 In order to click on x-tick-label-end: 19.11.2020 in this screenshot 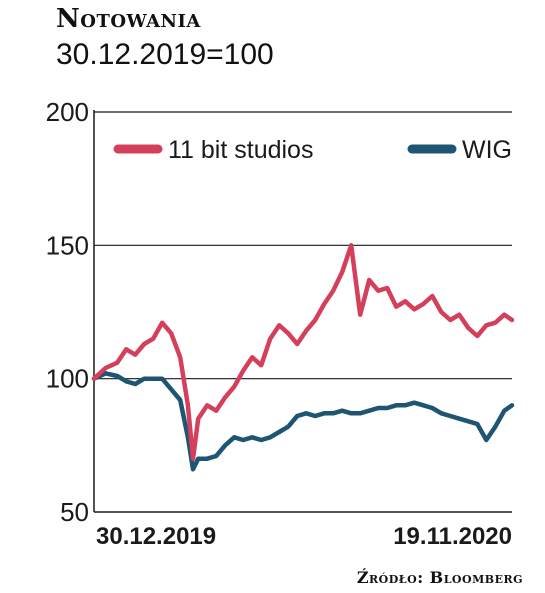, I will do `click(452, 536)`.